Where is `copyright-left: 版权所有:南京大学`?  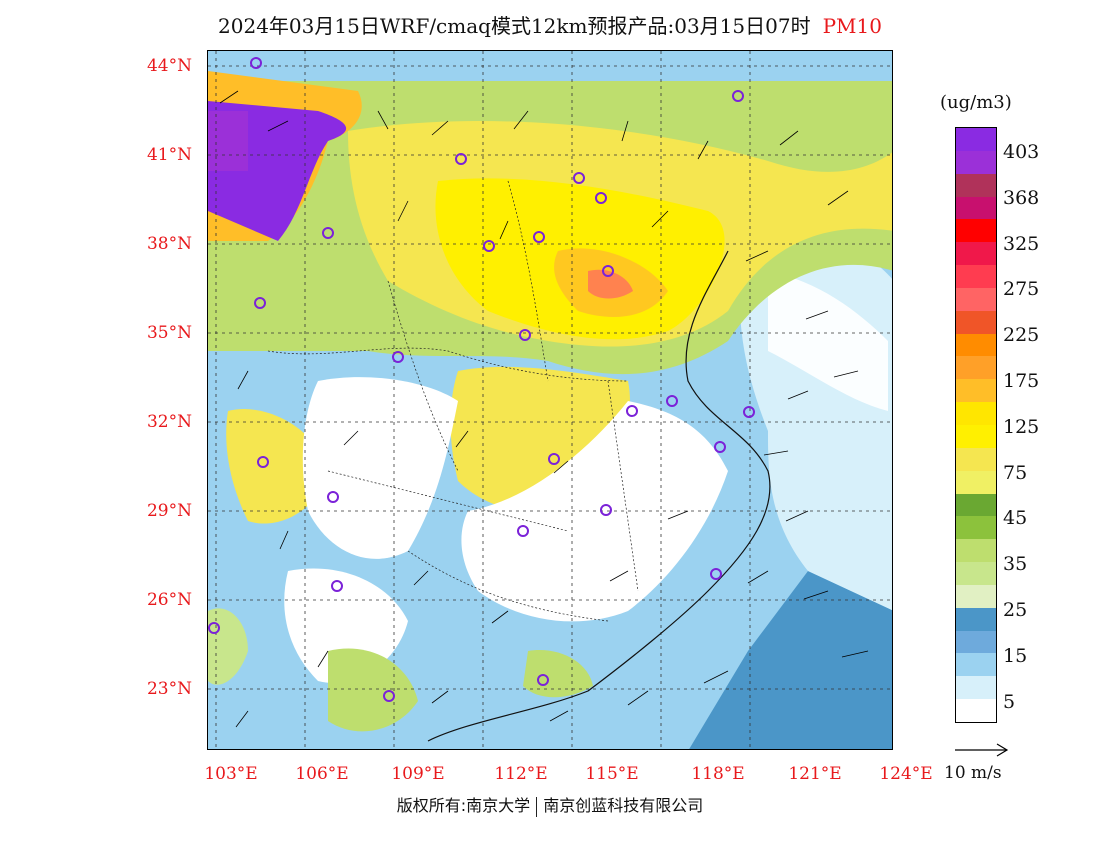
copyright-left: 版权所有:南京大学 is located at coordinates (463, 805).